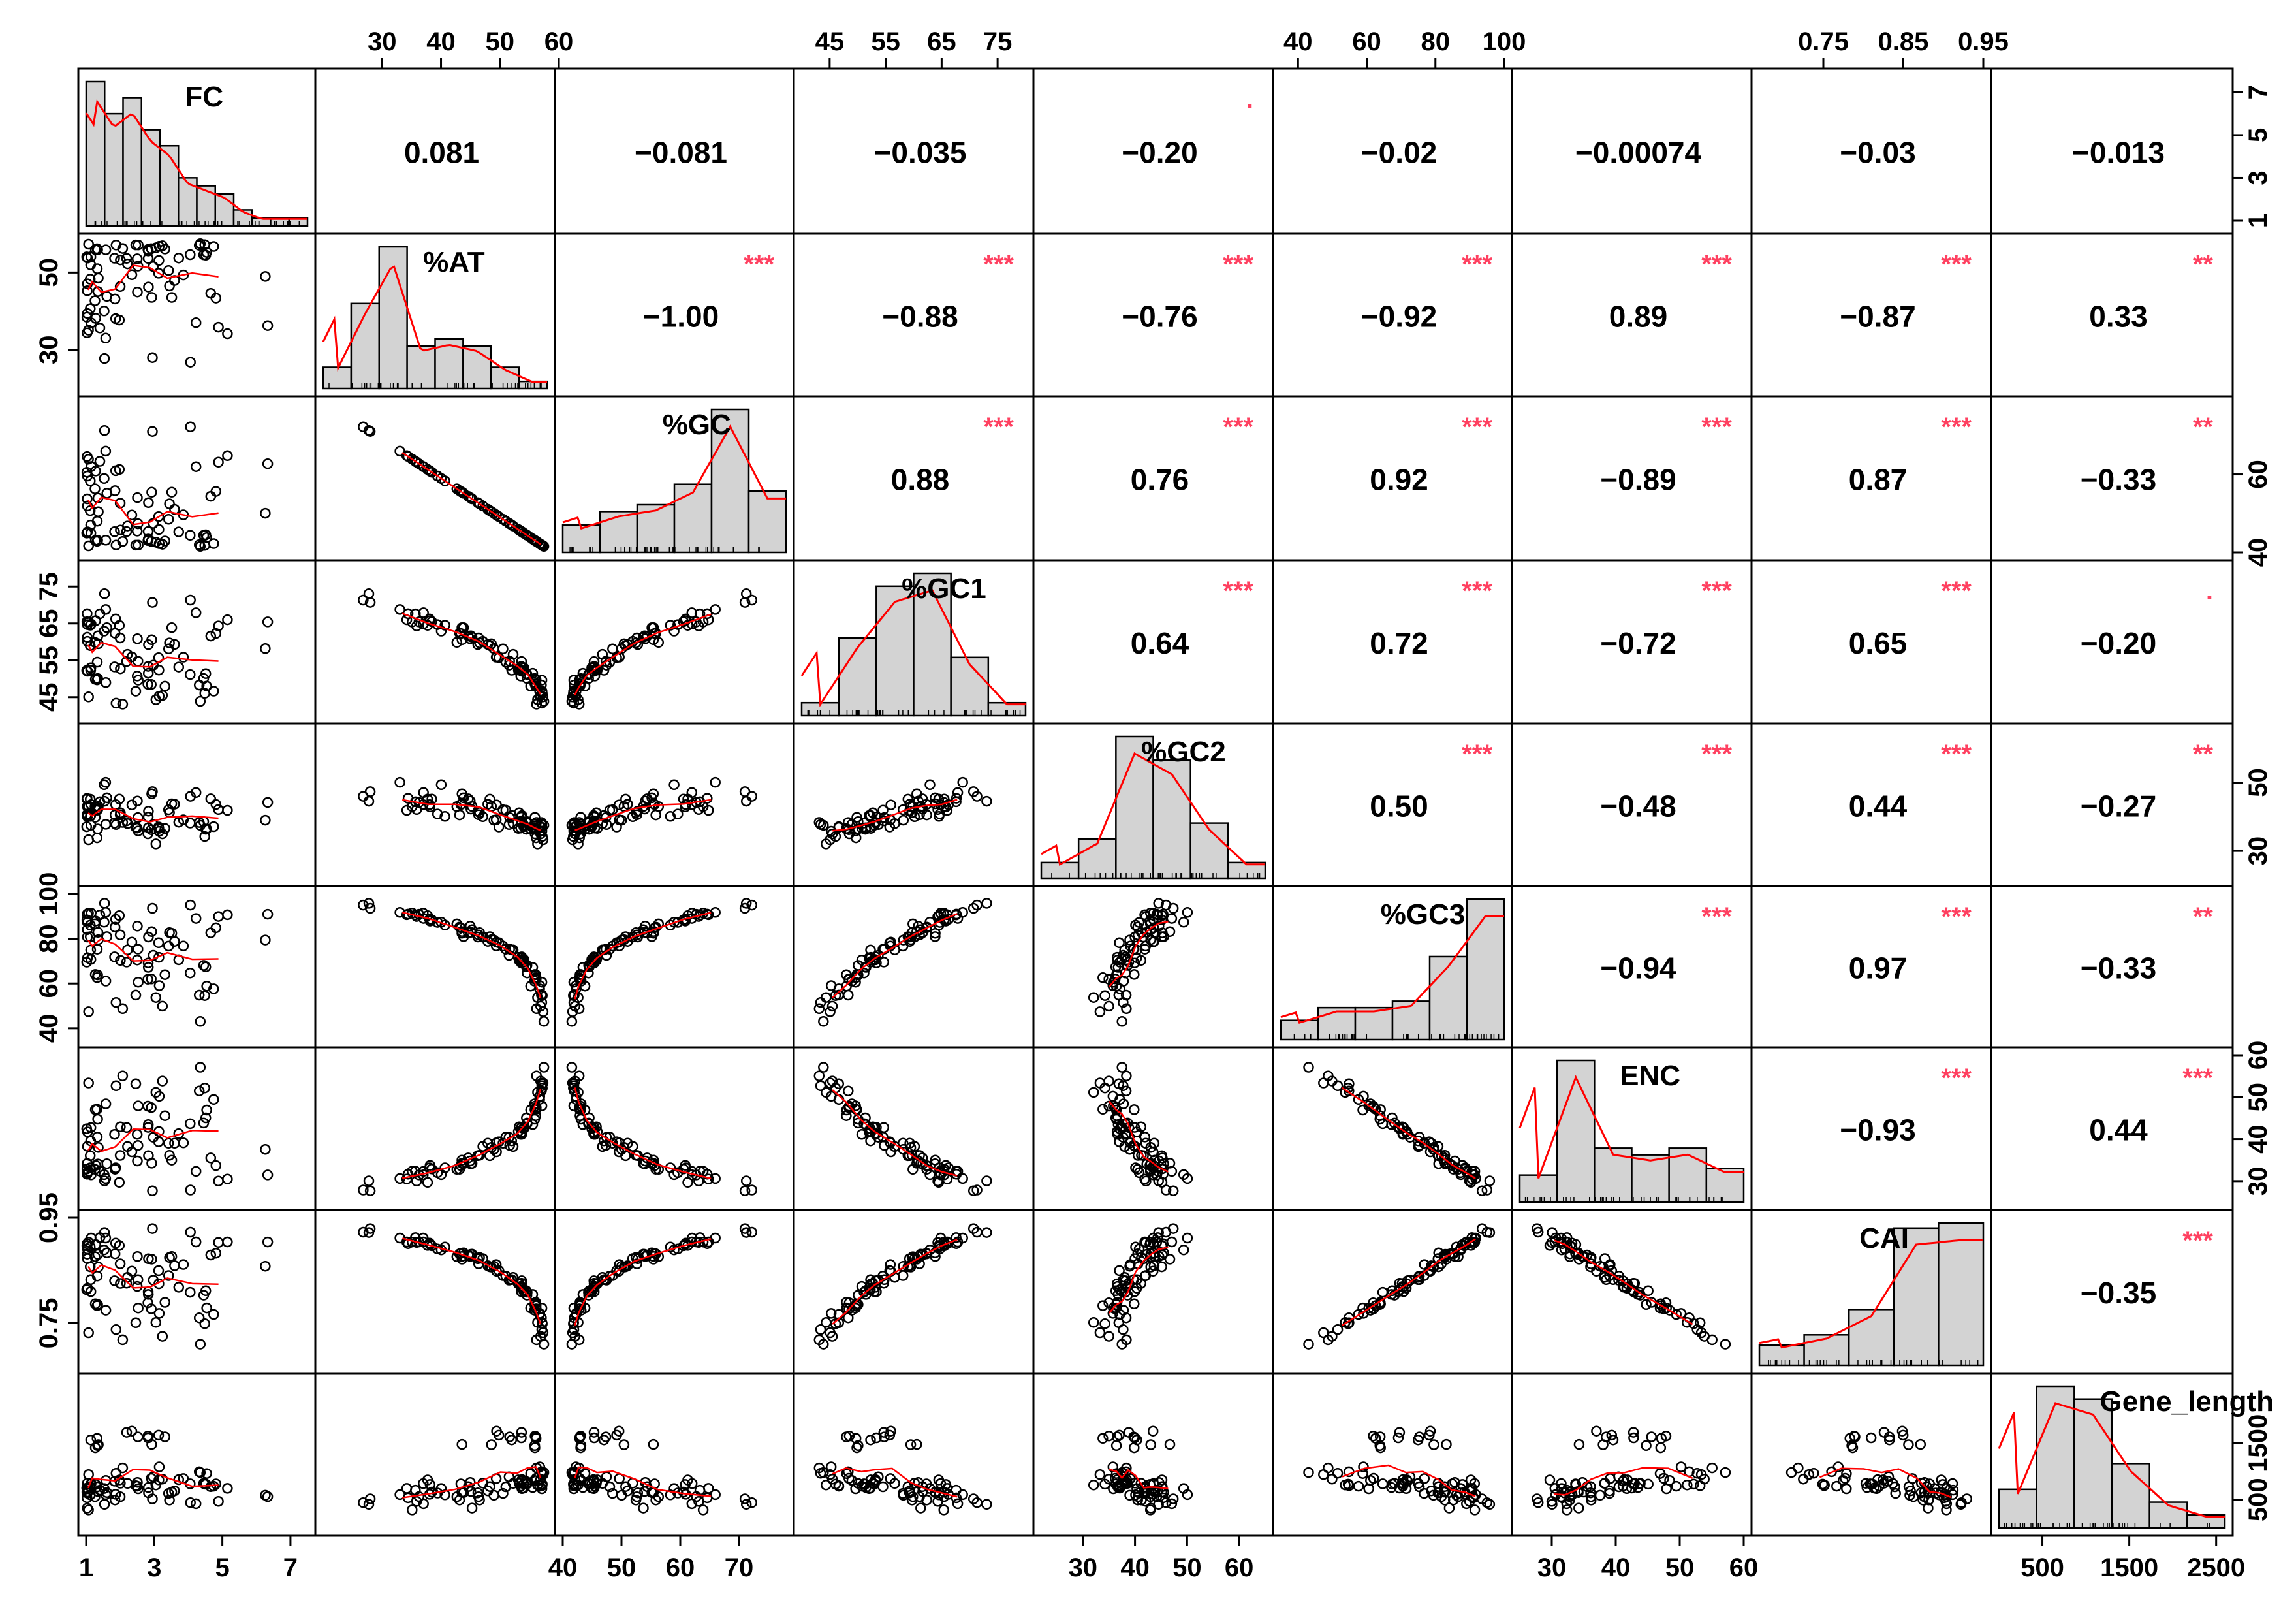  What do you see at coordinates (1399, 480) in the screenshot?
I see `correlation-value: 0.92` at bounding box center [1399, 480].